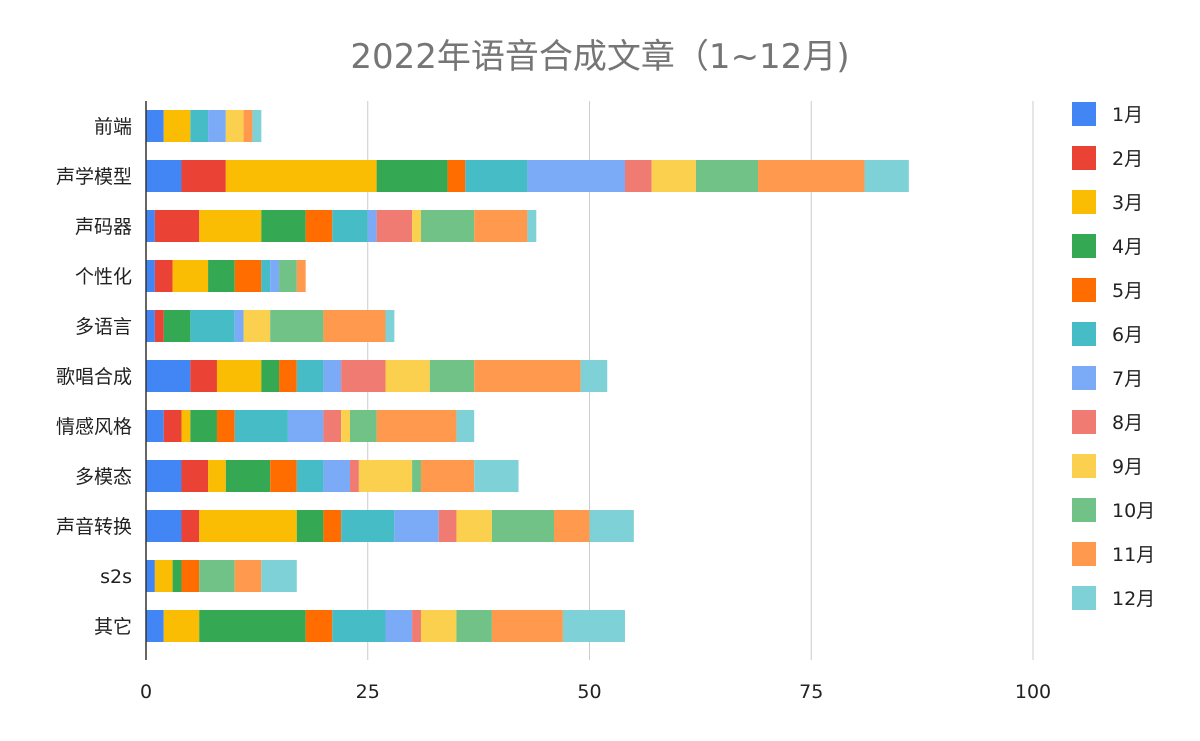 The image size is (1200, 741). I want to click on legend-label: 1月, so click(1127, 115).